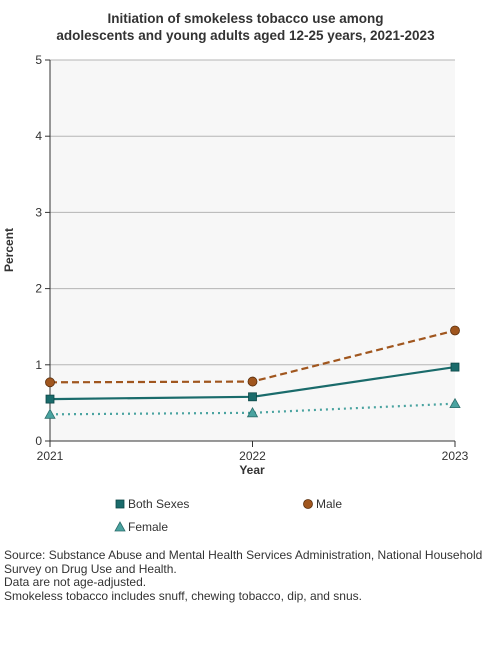  Describe the element at coordinates (158, 504) in the screenshot. I see `legend-label-both-sexes: Both Sexes` at that location.